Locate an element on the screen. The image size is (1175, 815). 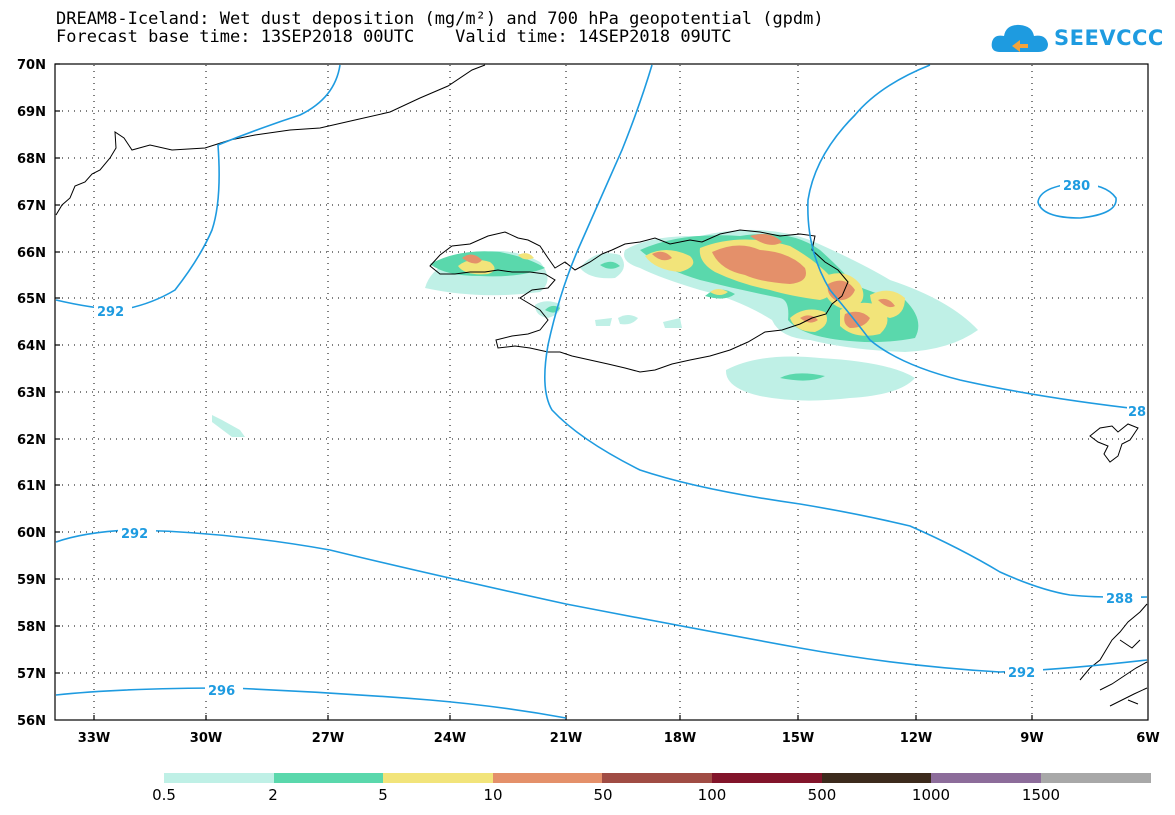
contour-label: 296 is located at coordinates (221, 691).